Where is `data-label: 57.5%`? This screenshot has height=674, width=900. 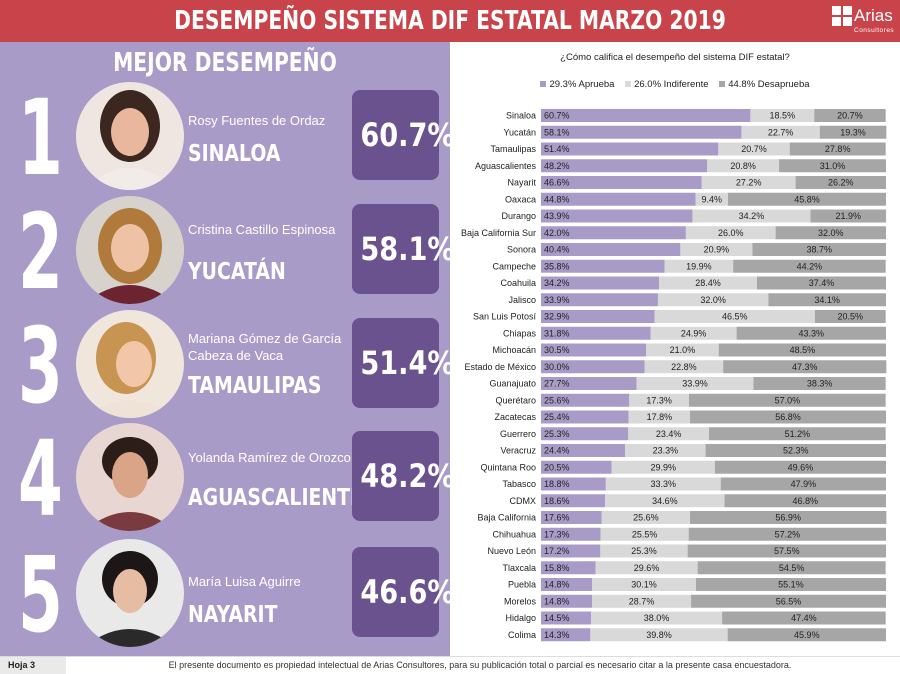
data-label: 57.5% is located at coordinates (787, 551).